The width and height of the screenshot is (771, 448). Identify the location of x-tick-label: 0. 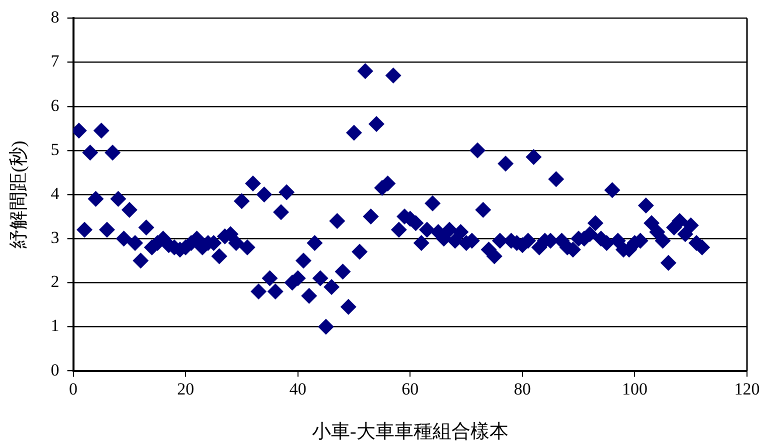
(73, 388).